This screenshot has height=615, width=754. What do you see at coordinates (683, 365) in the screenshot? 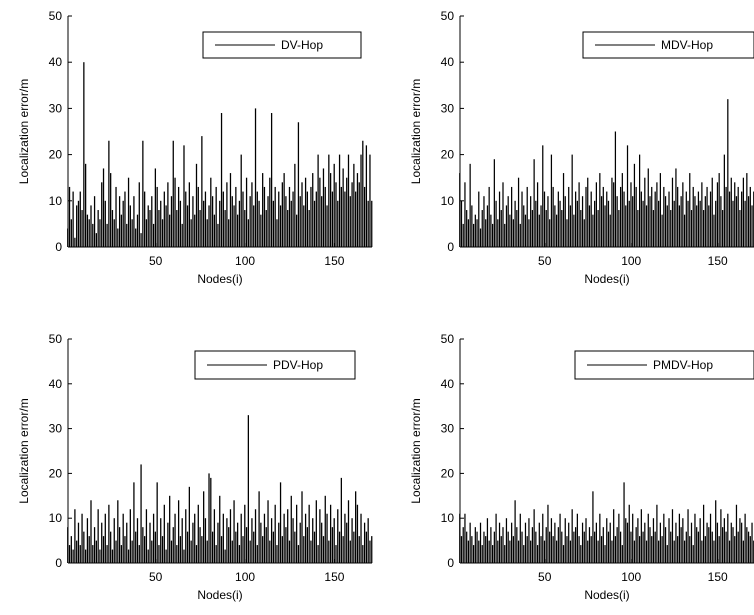
I see `legend-label: PMDV-Hop` at bounding box center [683, 365].